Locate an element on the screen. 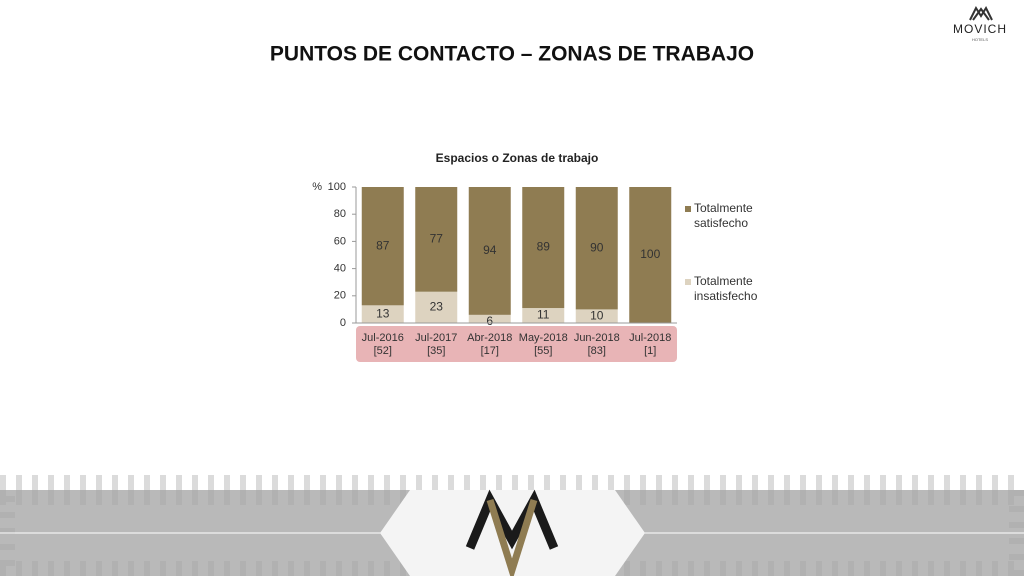  y-tick-label: 0 is located at coordinates (343, 323).